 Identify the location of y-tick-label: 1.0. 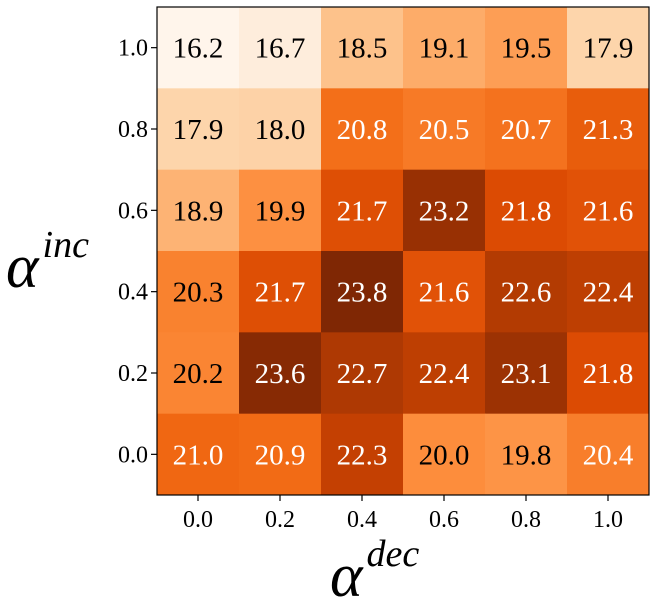
(133, 49).